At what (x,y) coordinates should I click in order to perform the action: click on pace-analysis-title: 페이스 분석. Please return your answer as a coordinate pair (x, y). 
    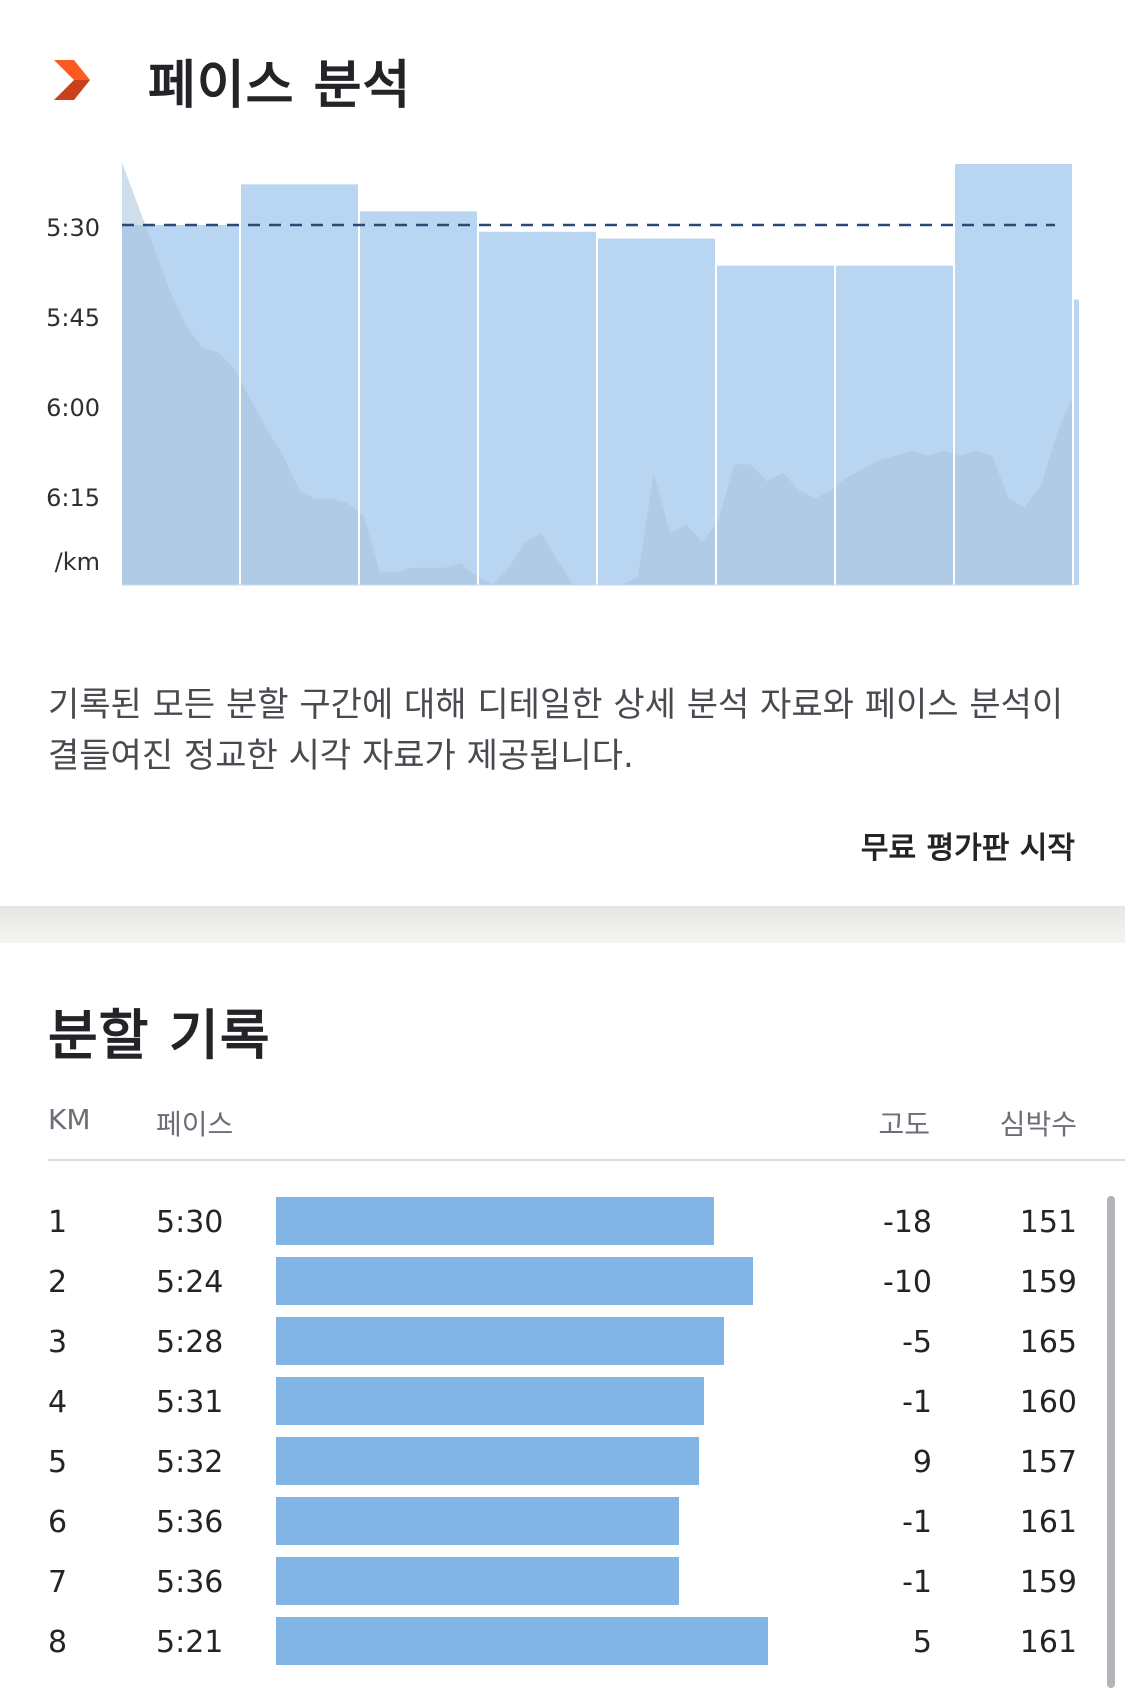
    Looking at the image, I should click on (280, 85).